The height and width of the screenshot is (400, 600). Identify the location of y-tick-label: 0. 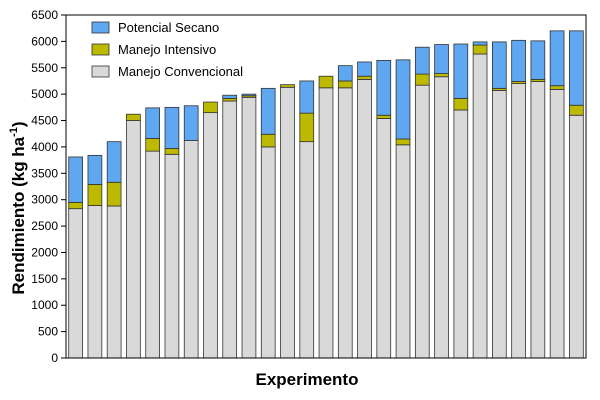
(54, 358).